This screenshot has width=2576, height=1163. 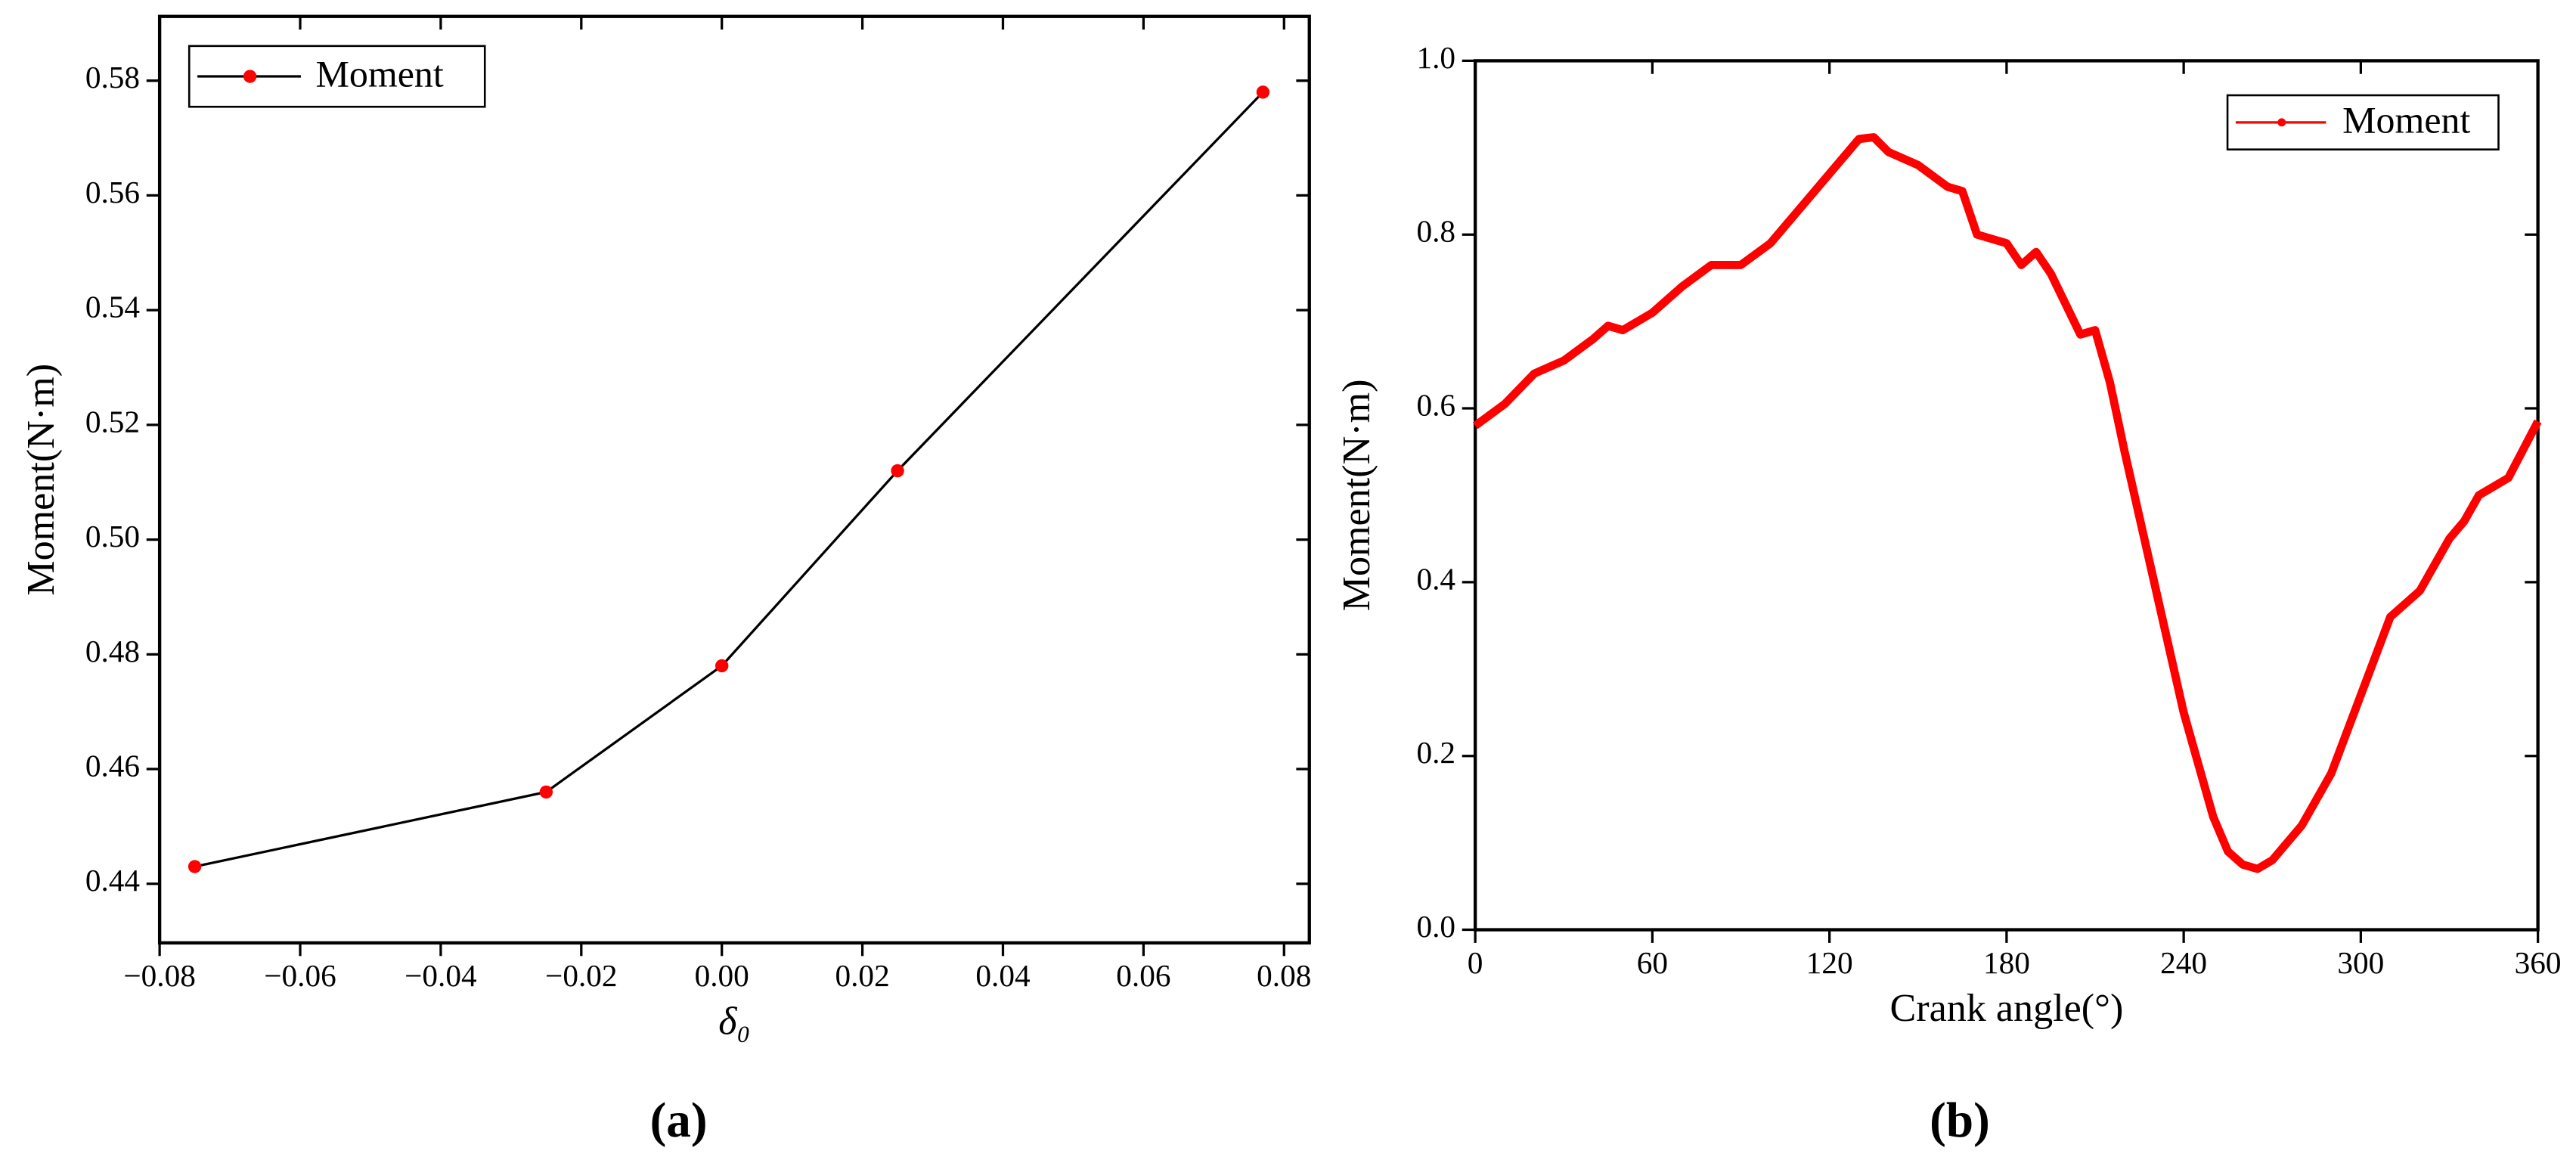 What do you see at coordinates (112, 421) in the screenshot?
I see `y-tick-label: 0.52` at bounding box center [112, 421].